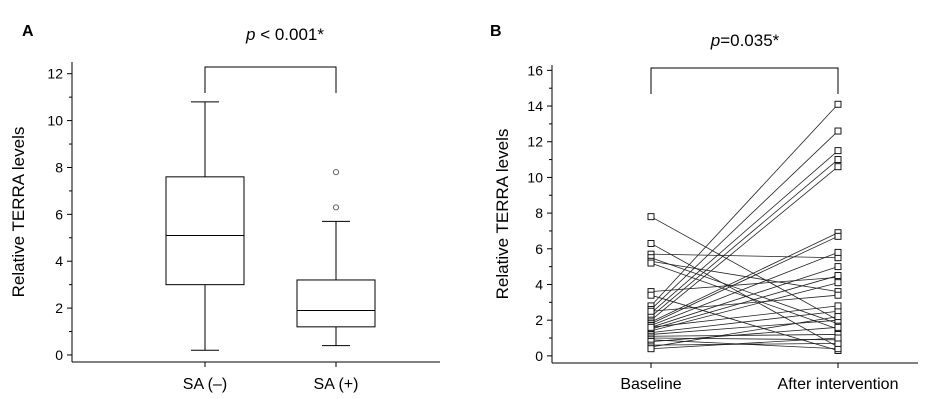 This screenshot has height=399, width=925. Describe the element at coordinates (535, 70) in the screenshot. I see `y-tick-label: 16` at that location.